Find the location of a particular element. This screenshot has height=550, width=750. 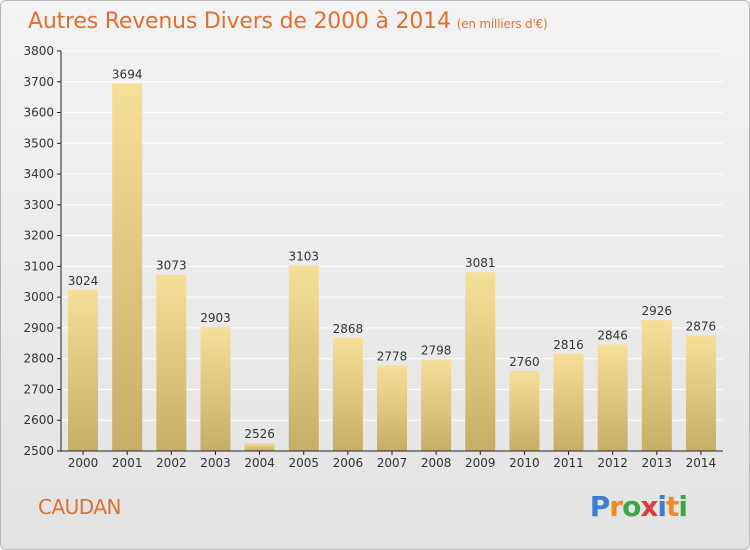

data-label-2010: 2760 is located at coordinates (524, 362).